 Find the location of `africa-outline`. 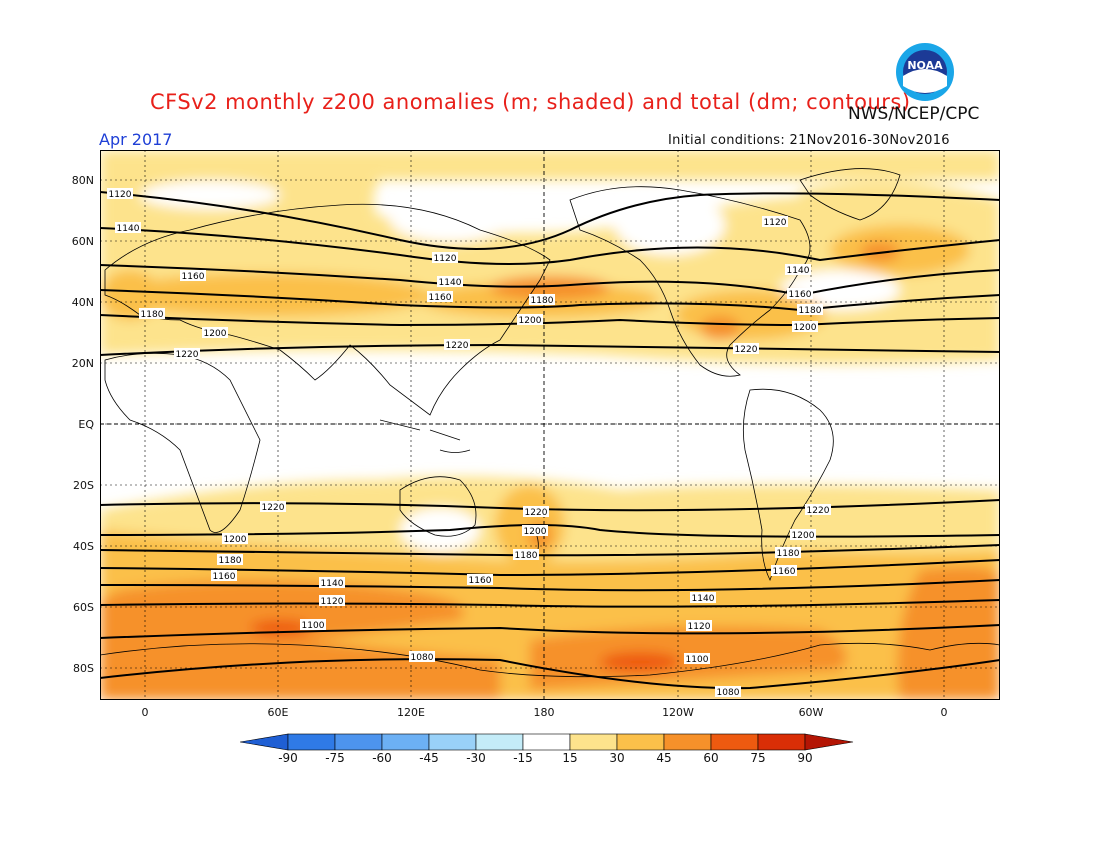

africa-outline is located at coordinates (182, 442).